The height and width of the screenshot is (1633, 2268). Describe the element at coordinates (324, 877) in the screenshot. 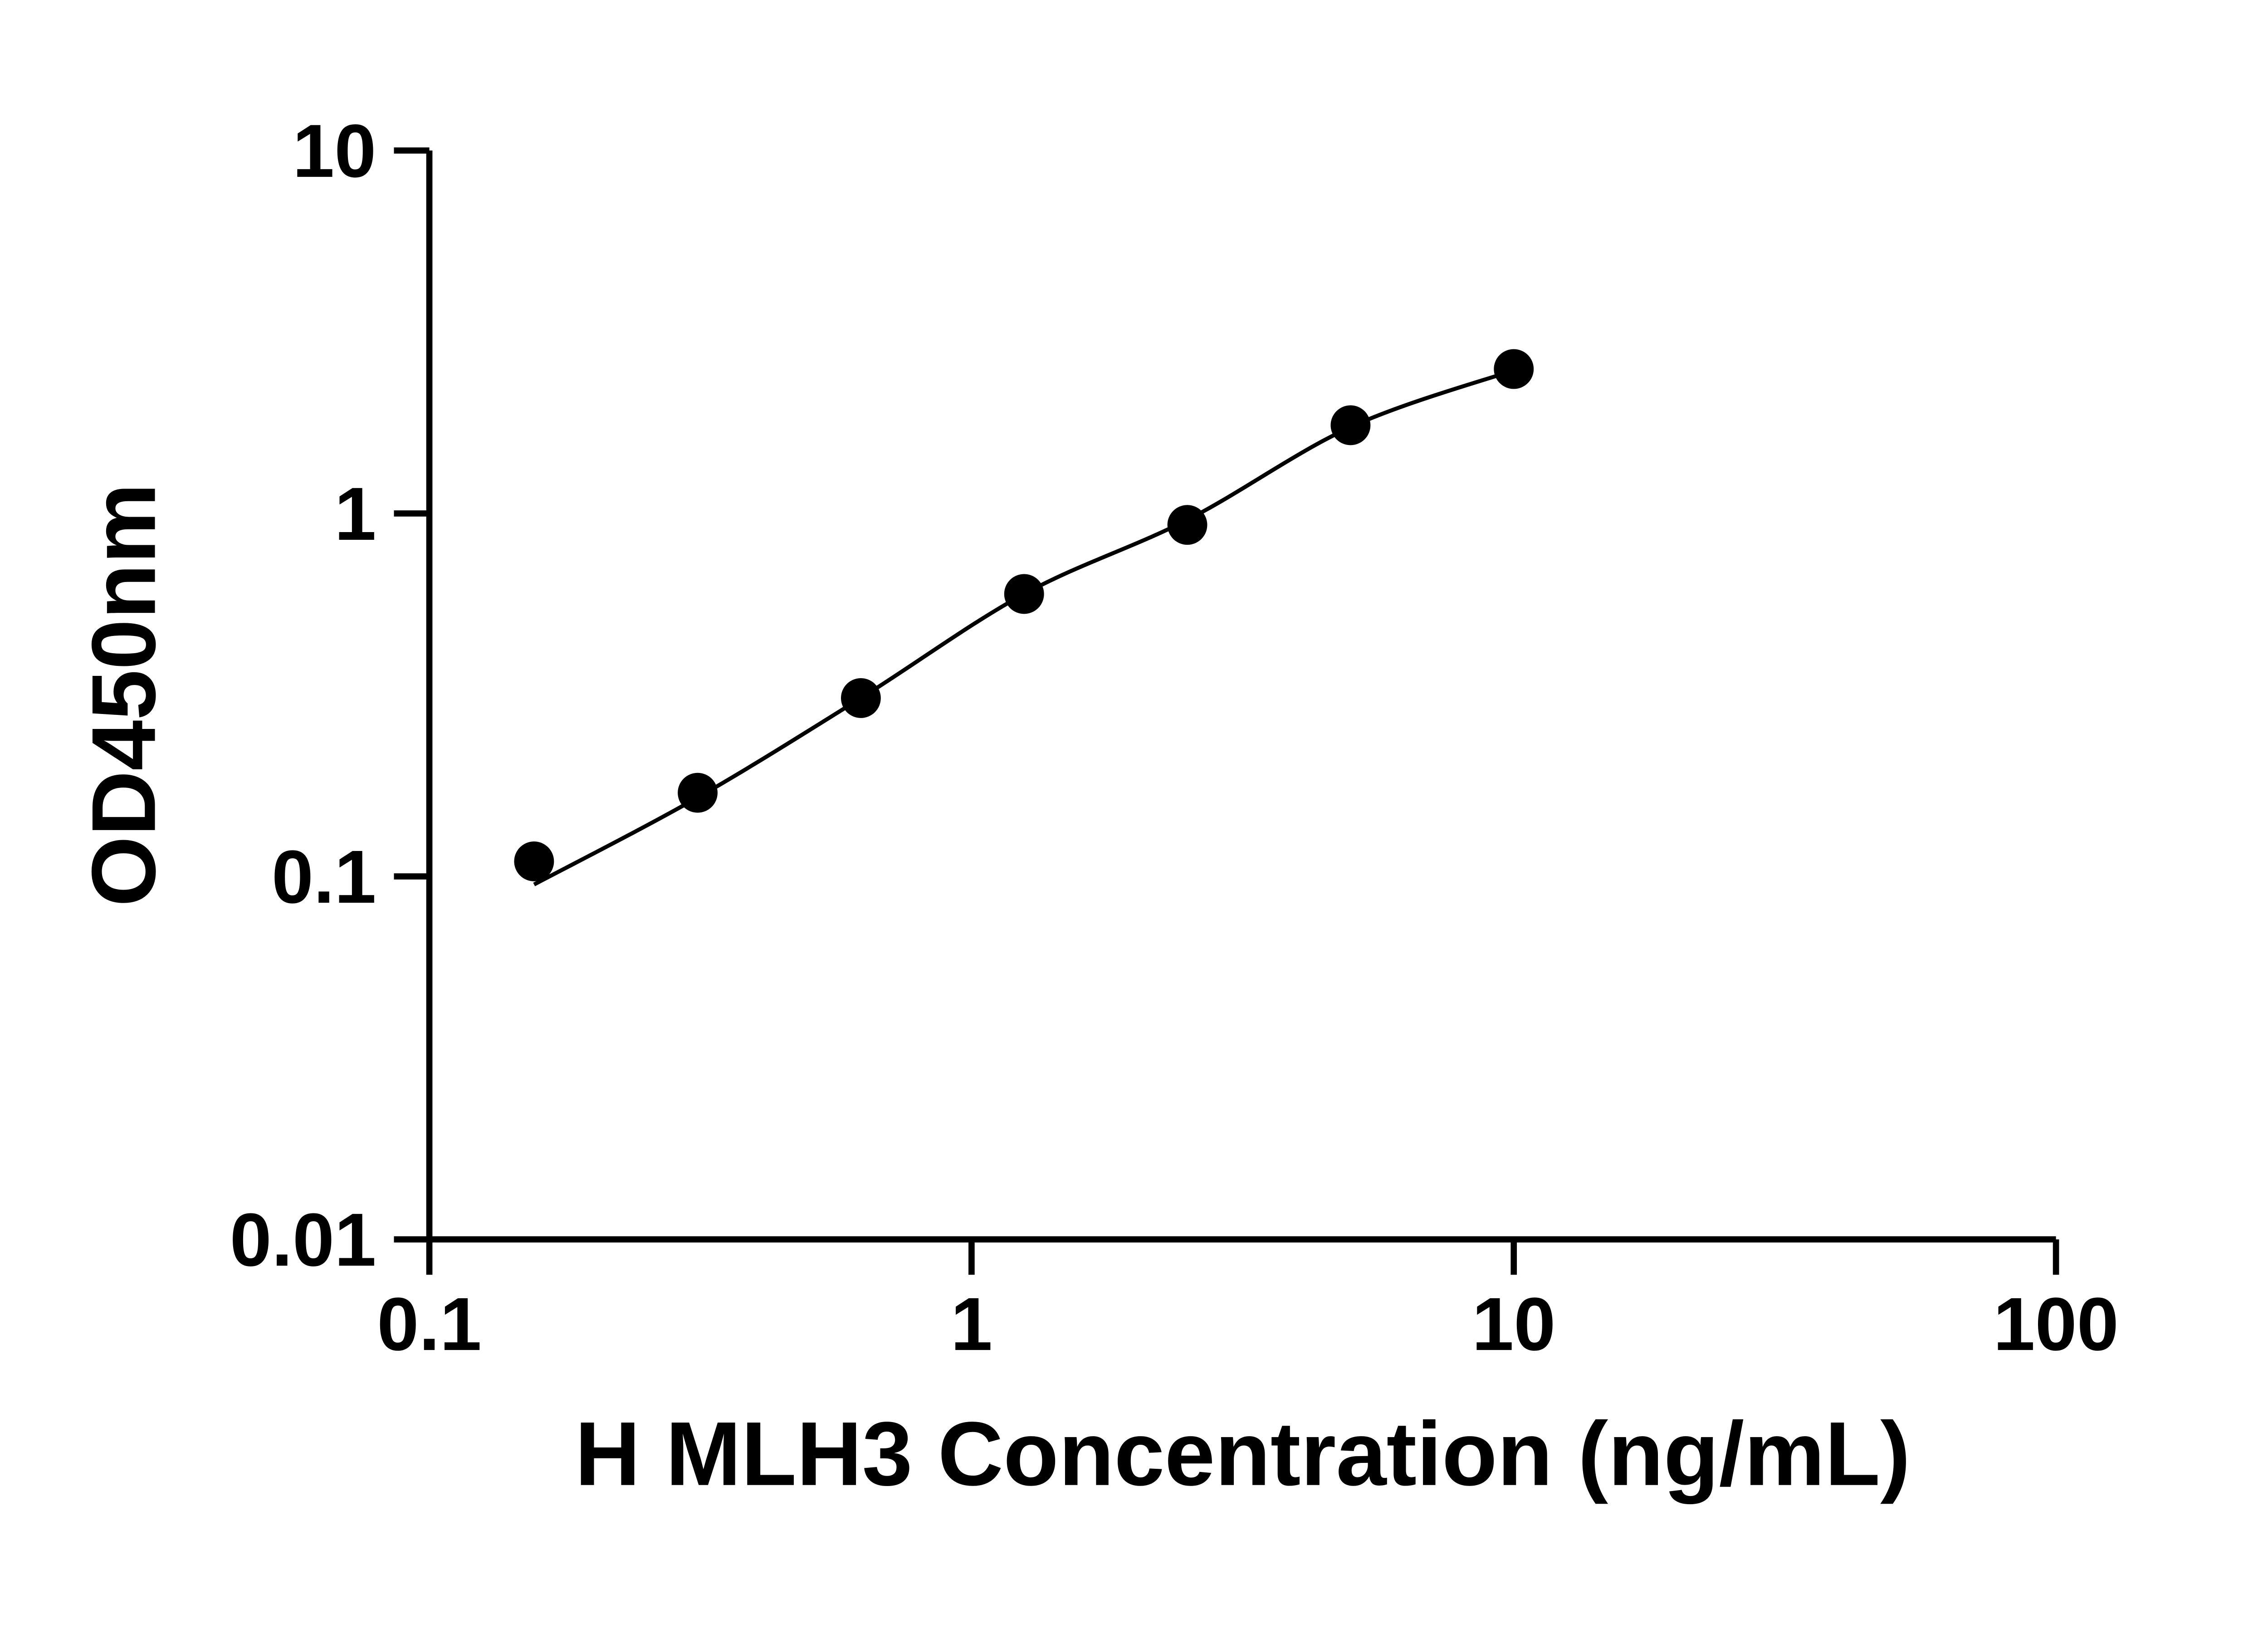

I see `y-axis-tick-label: 0.1` at that location.